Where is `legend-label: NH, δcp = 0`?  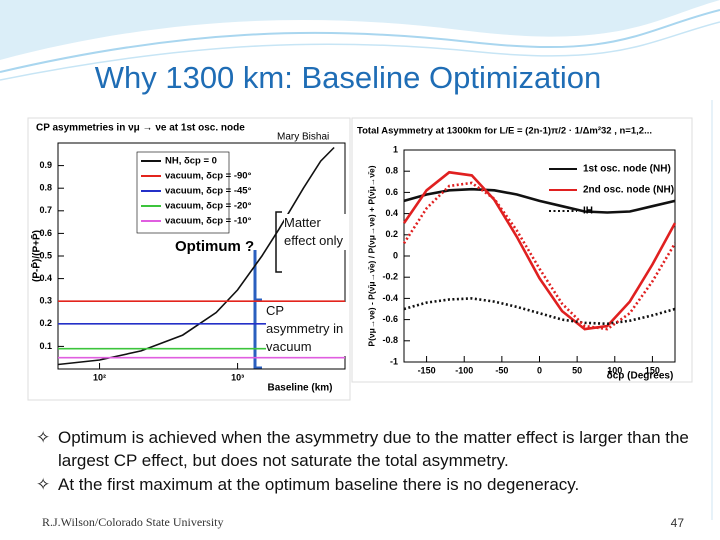 legend-label: NH, δcp = 0 is located at coordinates (191, 161).